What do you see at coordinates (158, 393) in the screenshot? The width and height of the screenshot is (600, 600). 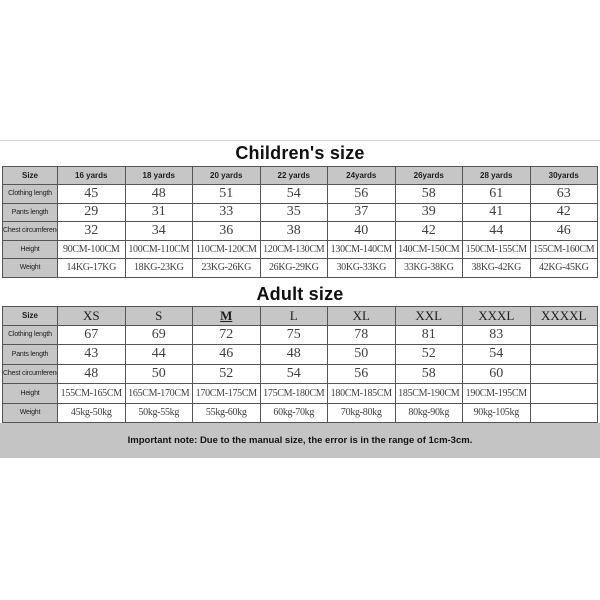 I see `size-value: 165CM-170CM` at bounding box center [158, 393].